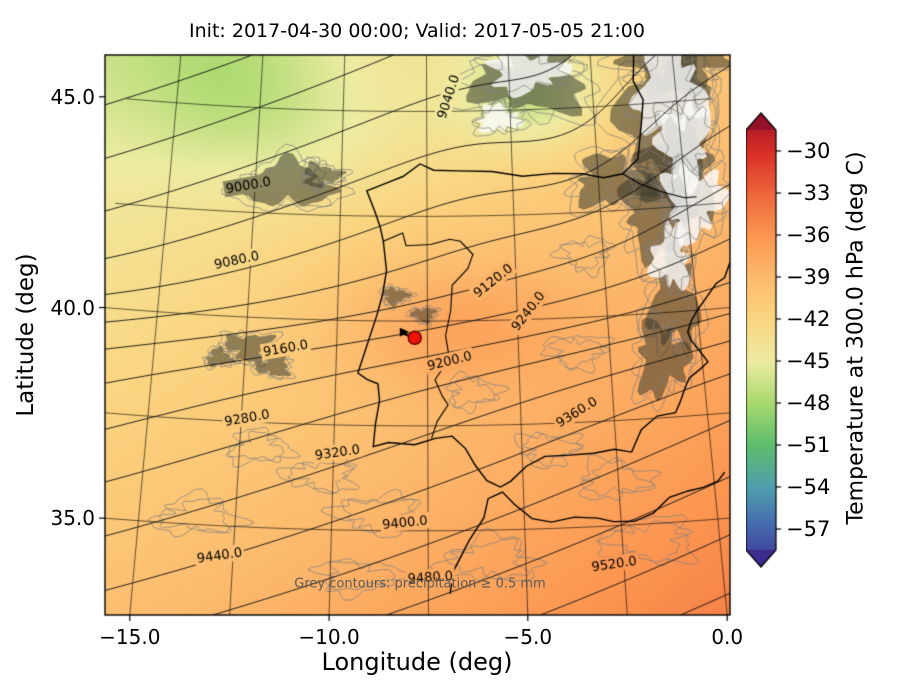 This screenshot has height=700, width=900. I want to click on colorbar-tick-label: −30, so click(808, 151).